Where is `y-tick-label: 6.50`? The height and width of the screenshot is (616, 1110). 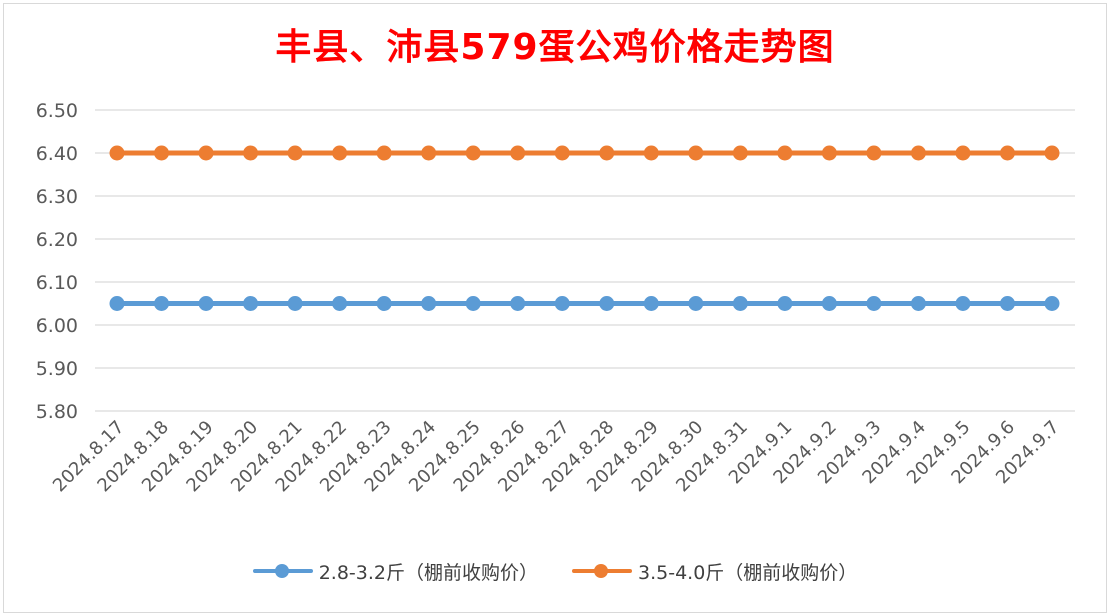
y-tick-label: 6.50 is located at coordinates (57, 111).